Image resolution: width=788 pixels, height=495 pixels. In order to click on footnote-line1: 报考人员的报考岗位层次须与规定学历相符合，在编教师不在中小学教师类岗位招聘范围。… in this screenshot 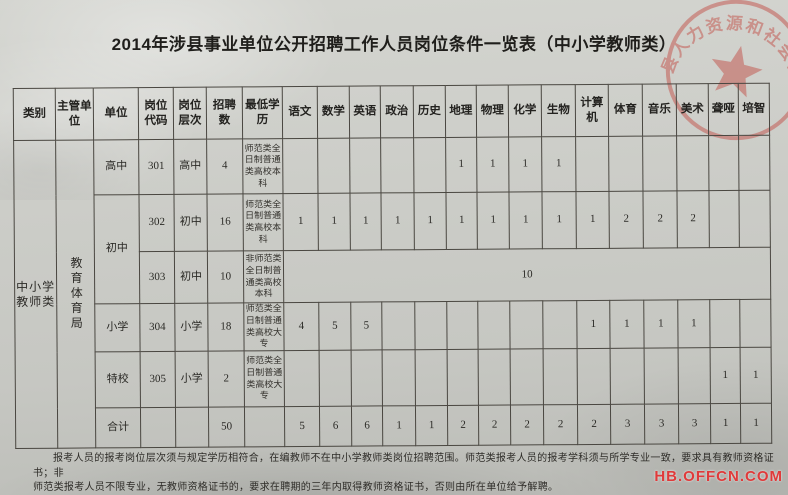, I will do `click(403, 466)`.